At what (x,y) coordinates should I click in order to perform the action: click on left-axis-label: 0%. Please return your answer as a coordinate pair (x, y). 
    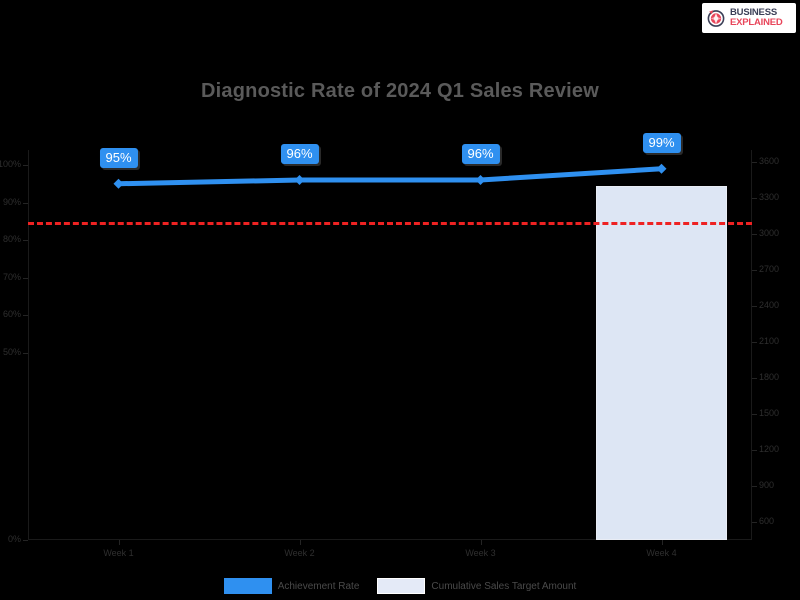
    Looking at the image, I should click on (14, 539).